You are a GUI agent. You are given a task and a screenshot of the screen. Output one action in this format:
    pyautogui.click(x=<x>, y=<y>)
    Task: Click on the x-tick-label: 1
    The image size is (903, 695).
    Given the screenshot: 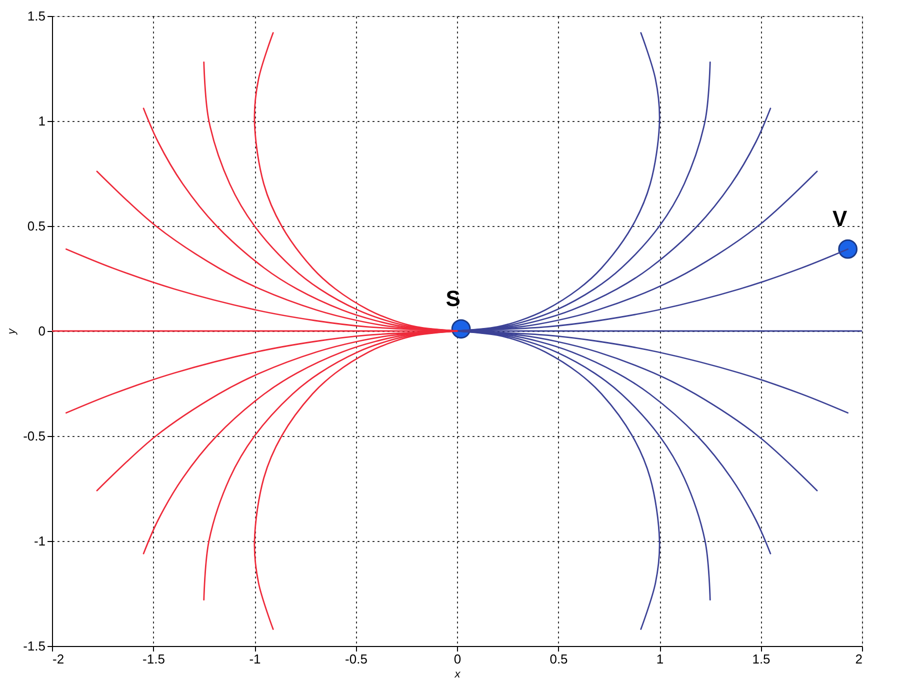 What is the action you would take?
    pyautogui.click(x=660, y=659)
    